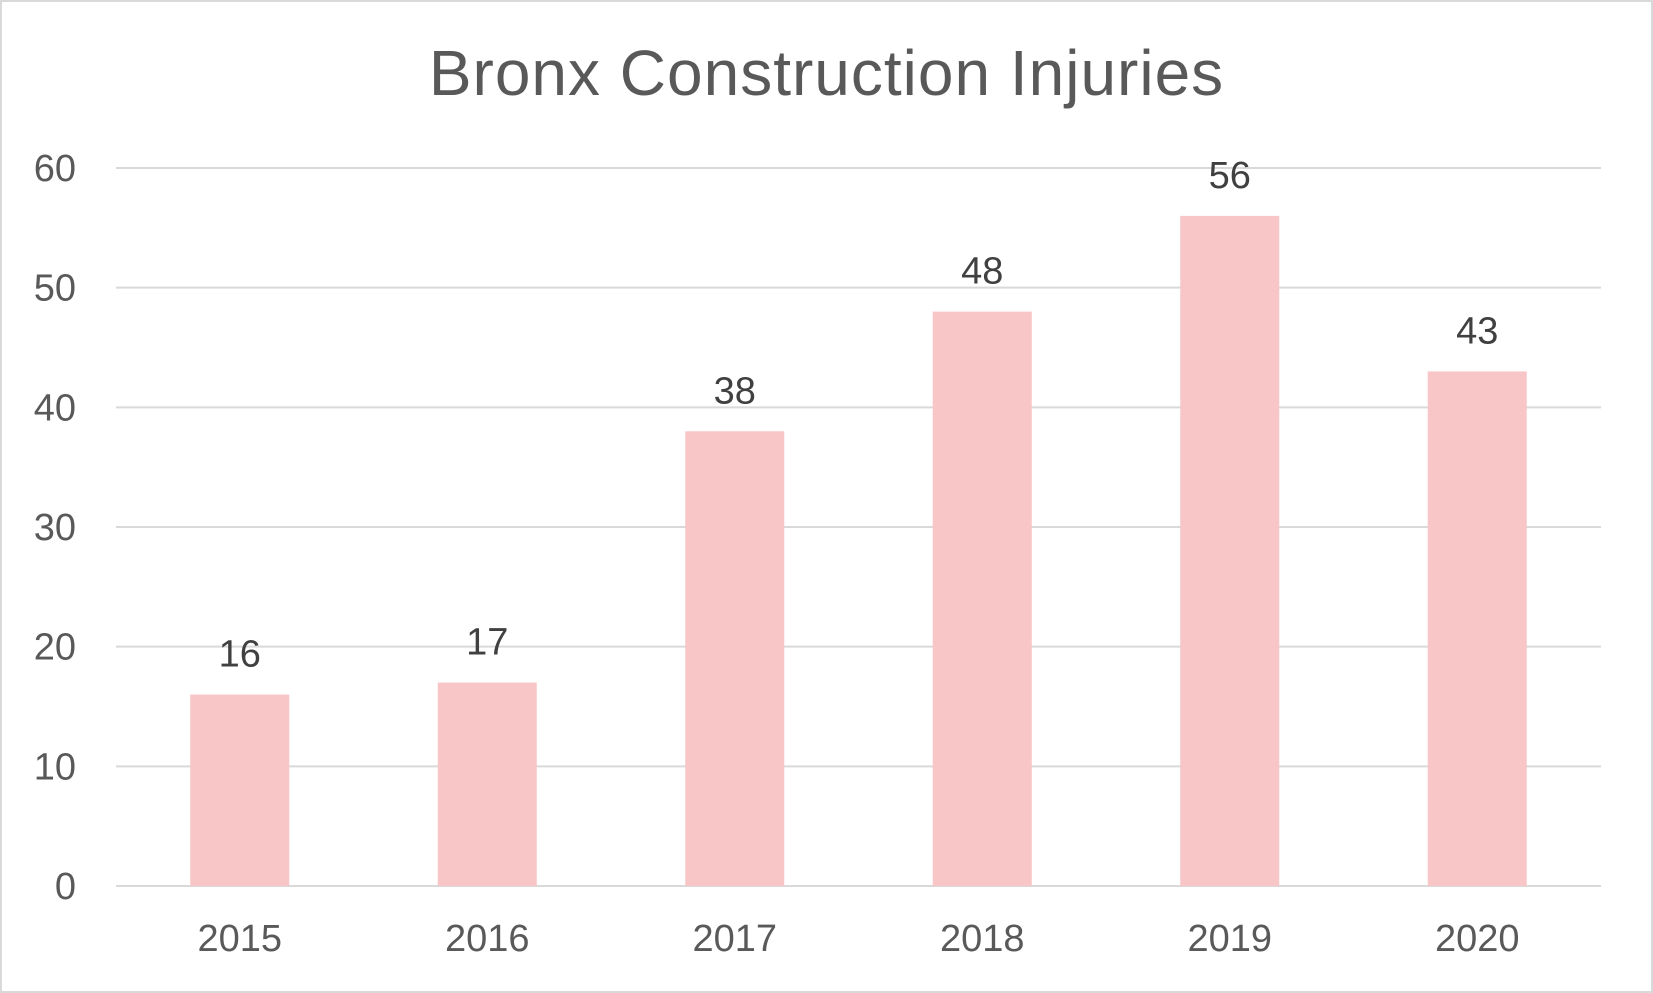  What do you see at coordinates (55, 289) in the screenshot?
I see `y-tick-label: 50` at bounding box center [55, 289].